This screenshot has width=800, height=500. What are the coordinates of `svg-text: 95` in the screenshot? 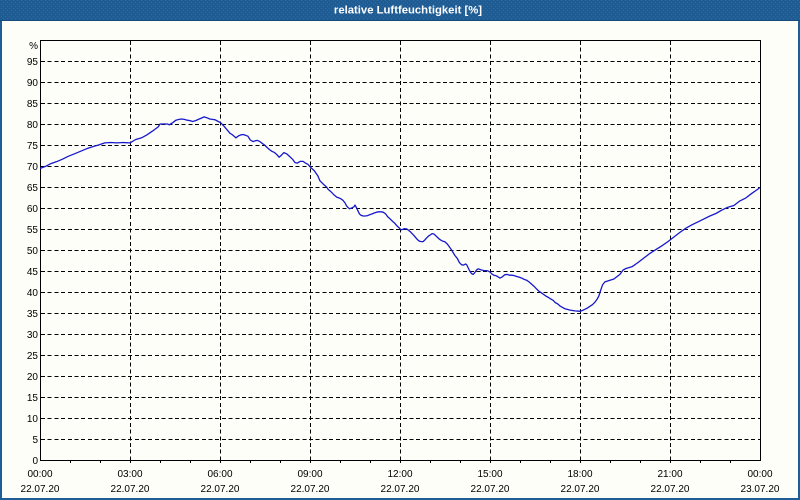 It's located at (33, 62).